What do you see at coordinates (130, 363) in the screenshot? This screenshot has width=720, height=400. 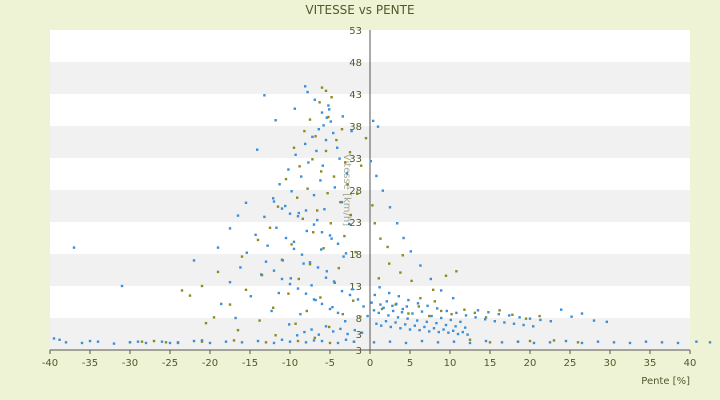 I see `x-tick-label: -30` at bounding box center [130, 363].